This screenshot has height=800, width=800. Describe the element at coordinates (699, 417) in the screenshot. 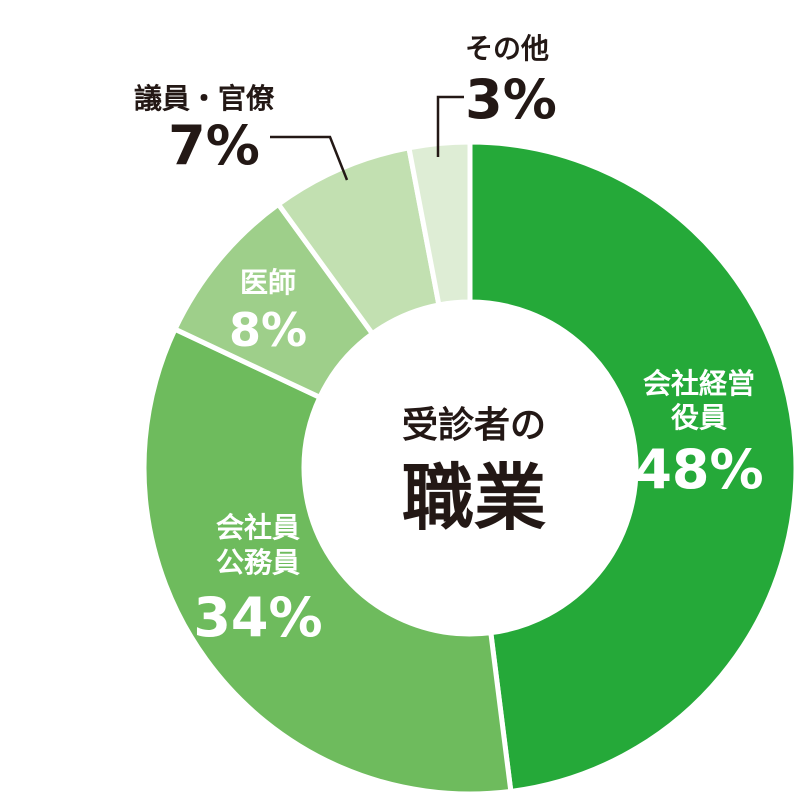

I see `slice-label-executives-line2: 役員` at that location.